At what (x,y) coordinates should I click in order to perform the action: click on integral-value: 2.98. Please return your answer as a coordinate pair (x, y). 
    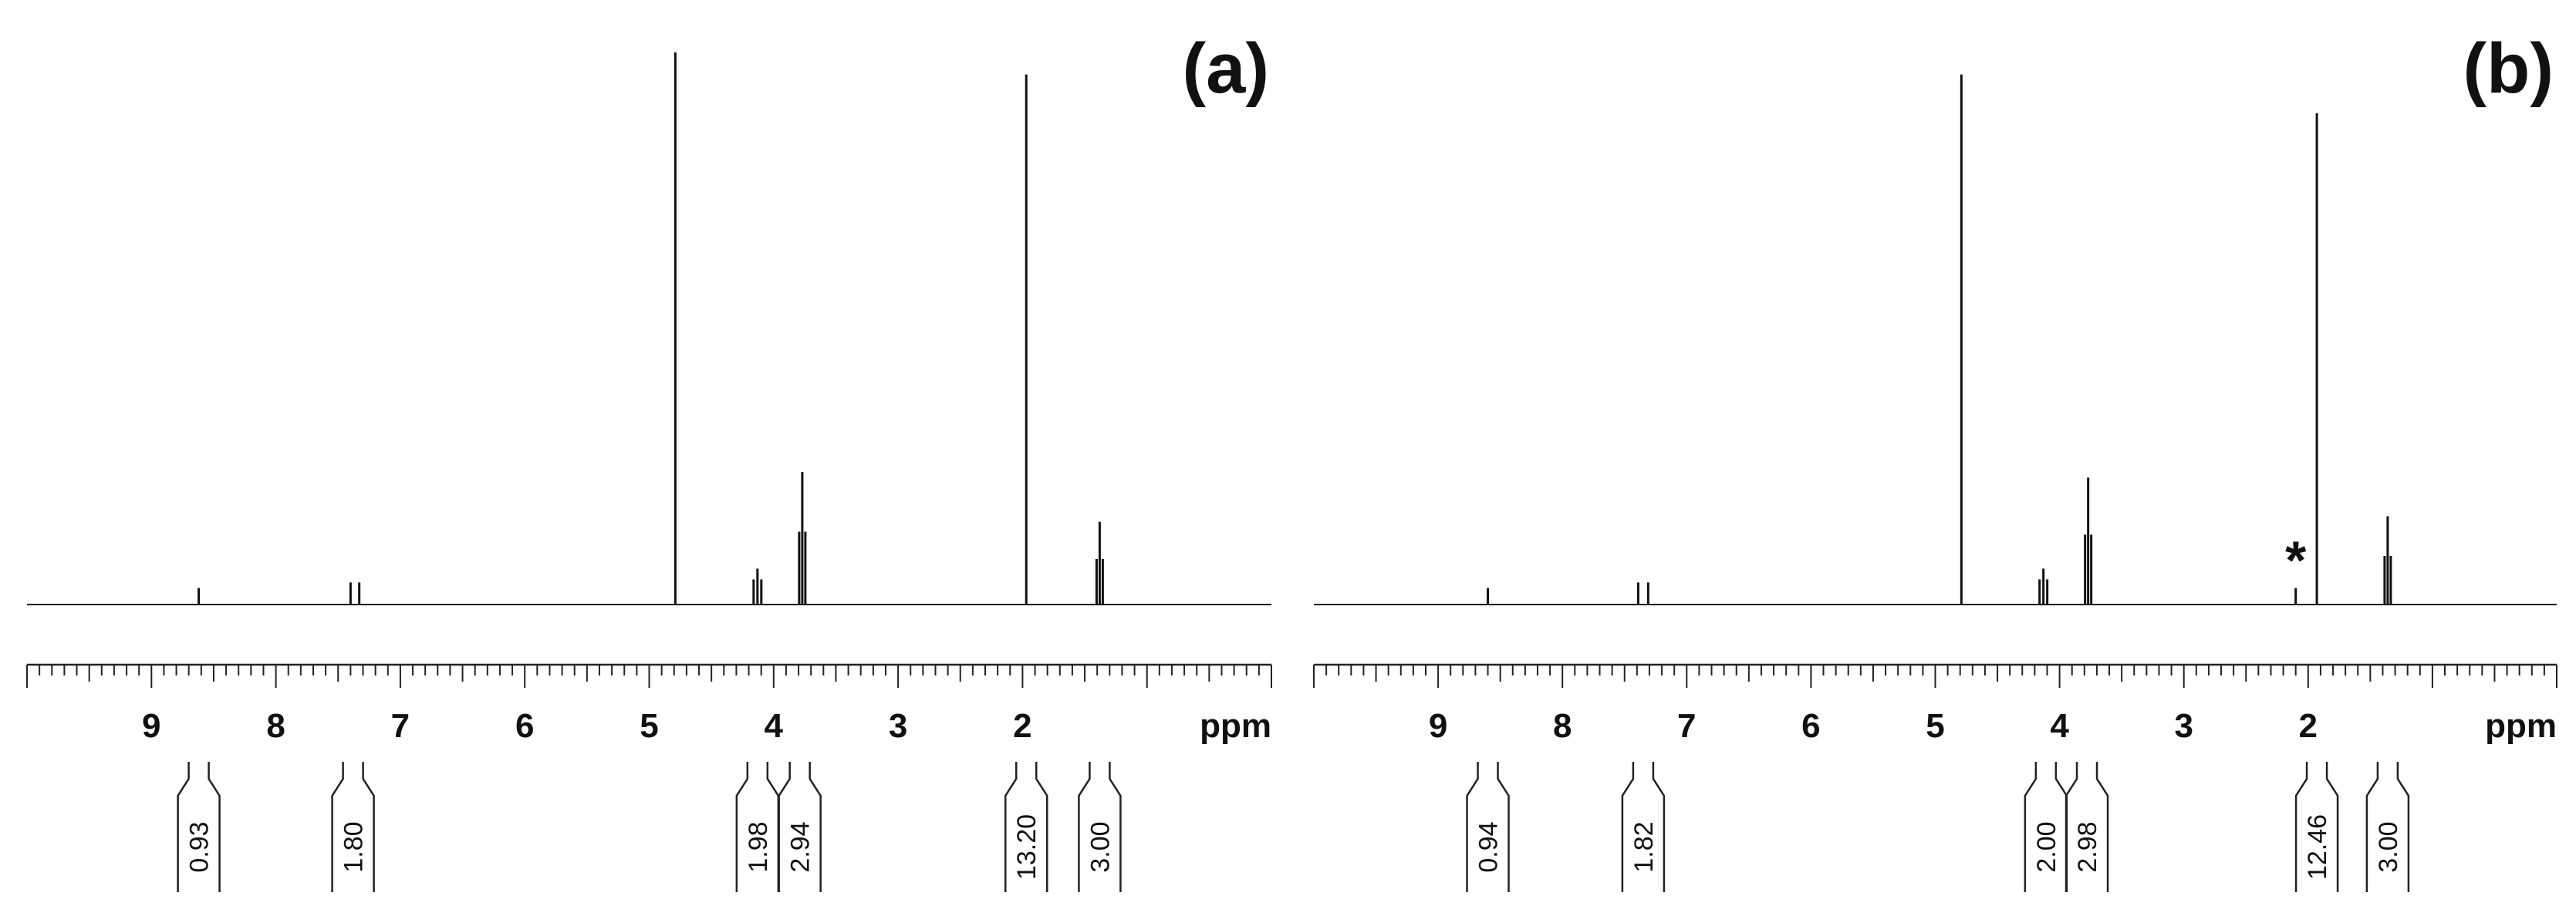
    Looking at the image, I should click on (2087, 846).